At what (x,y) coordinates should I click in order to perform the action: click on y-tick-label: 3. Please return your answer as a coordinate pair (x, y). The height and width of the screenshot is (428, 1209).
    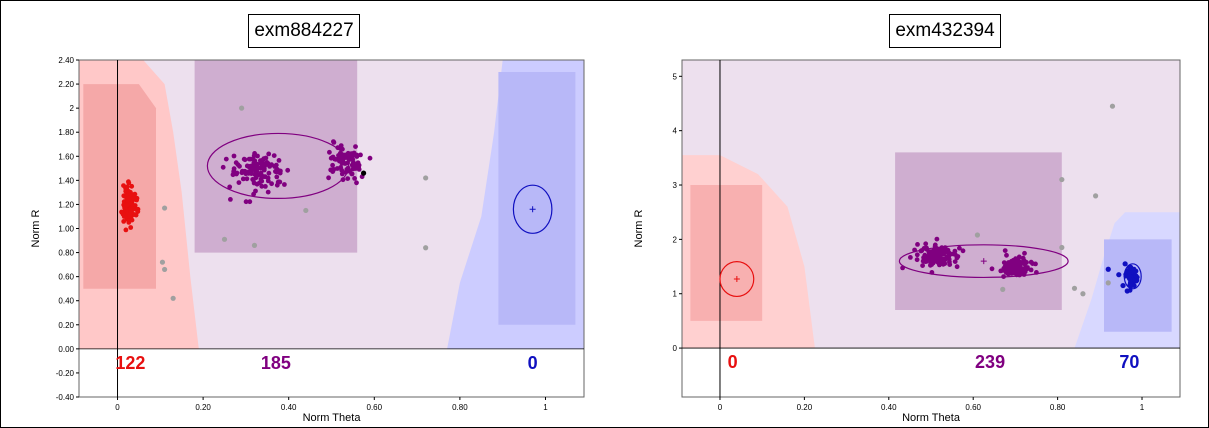
    Looking at the image, I should click on (675, 185).